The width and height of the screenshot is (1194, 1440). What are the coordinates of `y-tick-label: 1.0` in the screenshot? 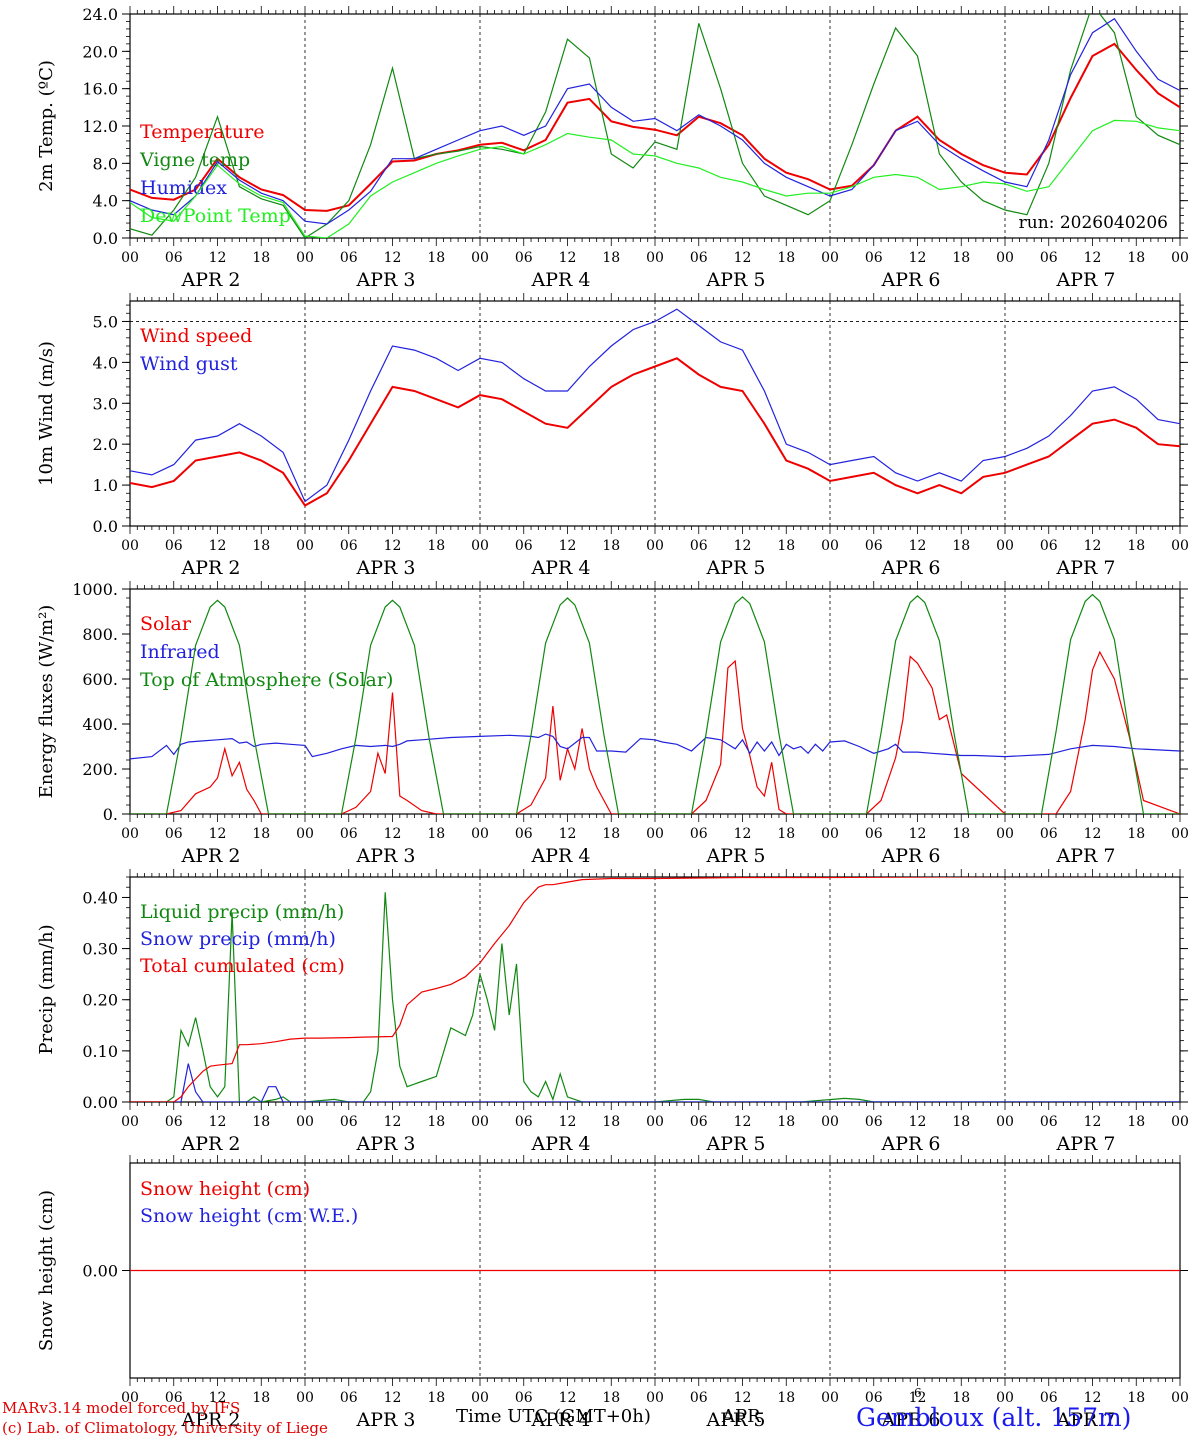 It's located at (105, 485).